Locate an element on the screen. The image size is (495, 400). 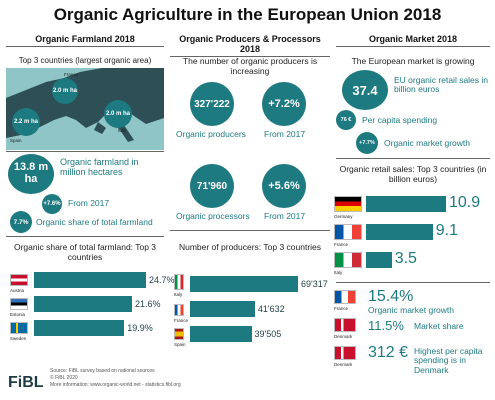
italy-retail-flag is located at coordinates (348, 260).